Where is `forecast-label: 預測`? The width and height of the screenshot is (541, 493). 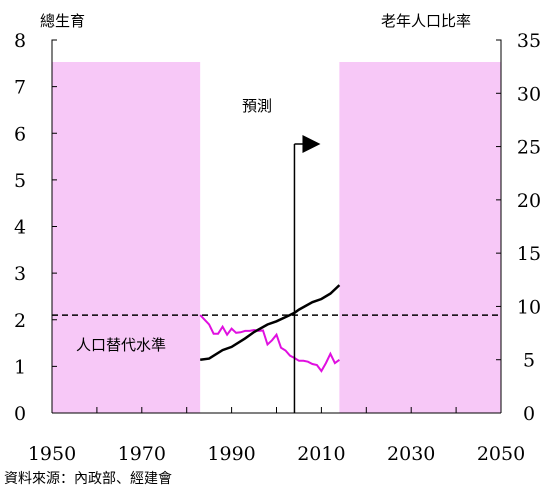
forecast-label: 預測 is located at coordinates (257, 106).